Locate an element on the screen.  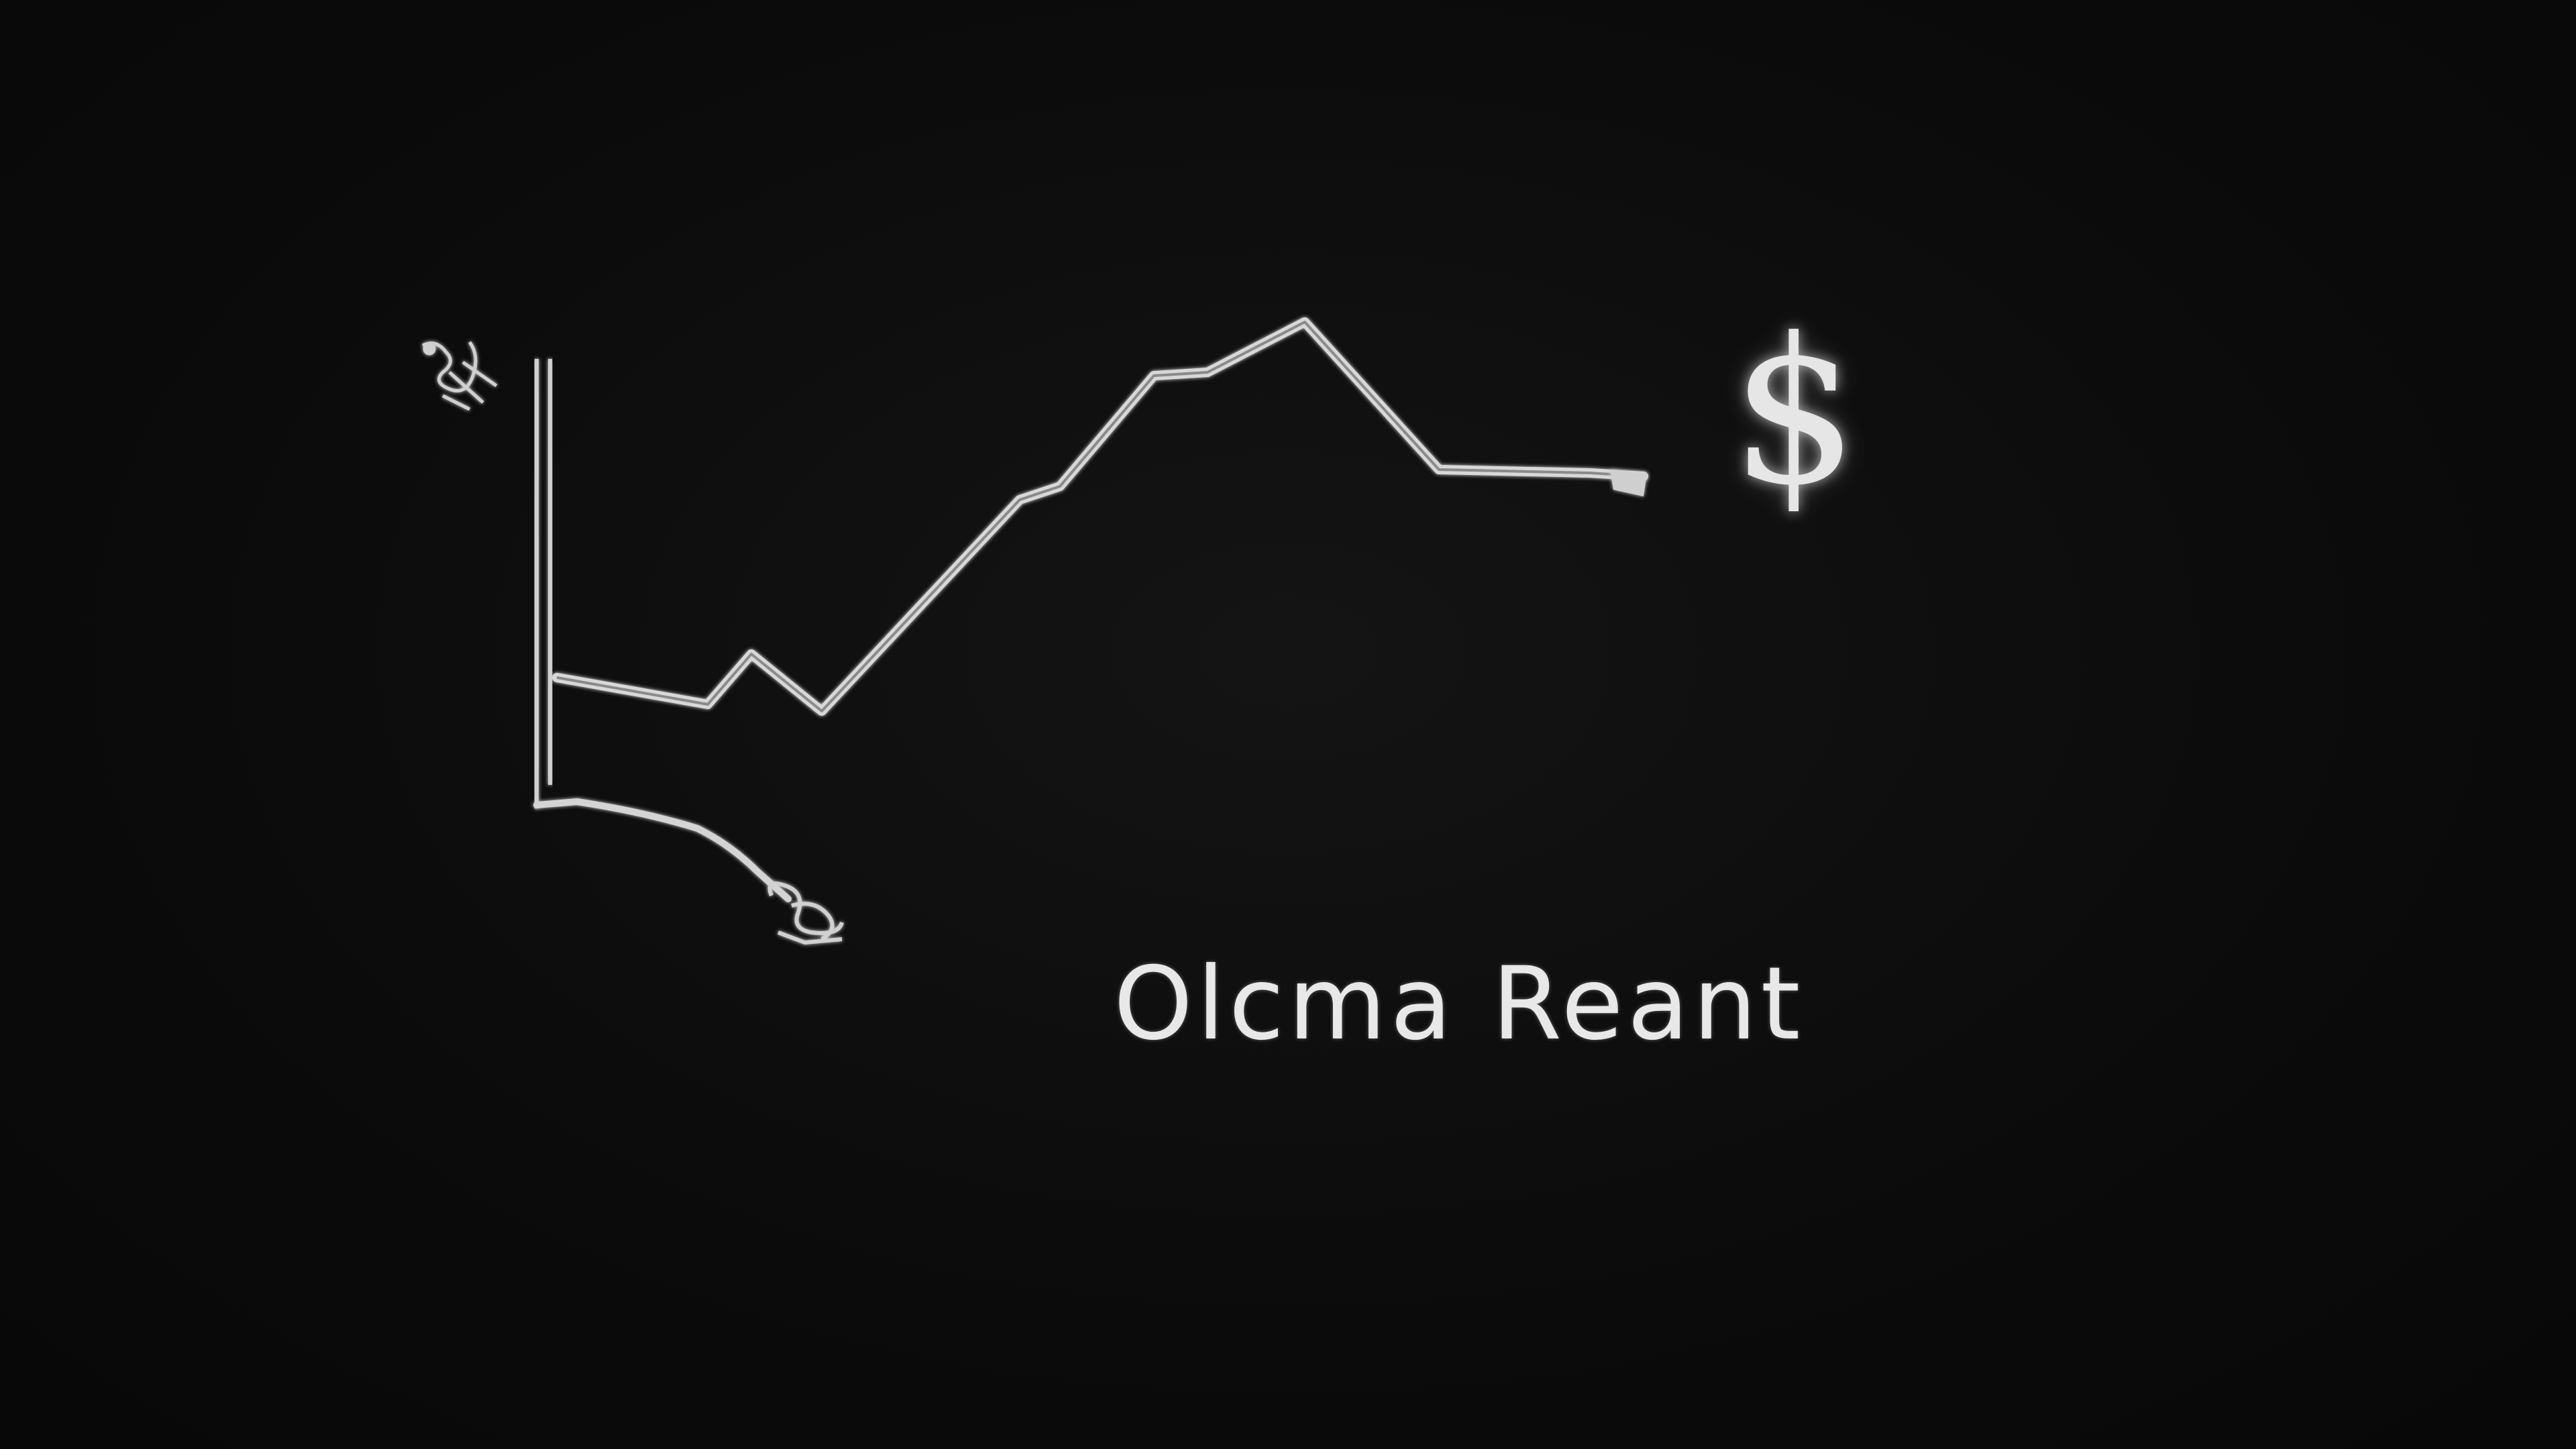
lower-curve is located at coordinates (662, 850).